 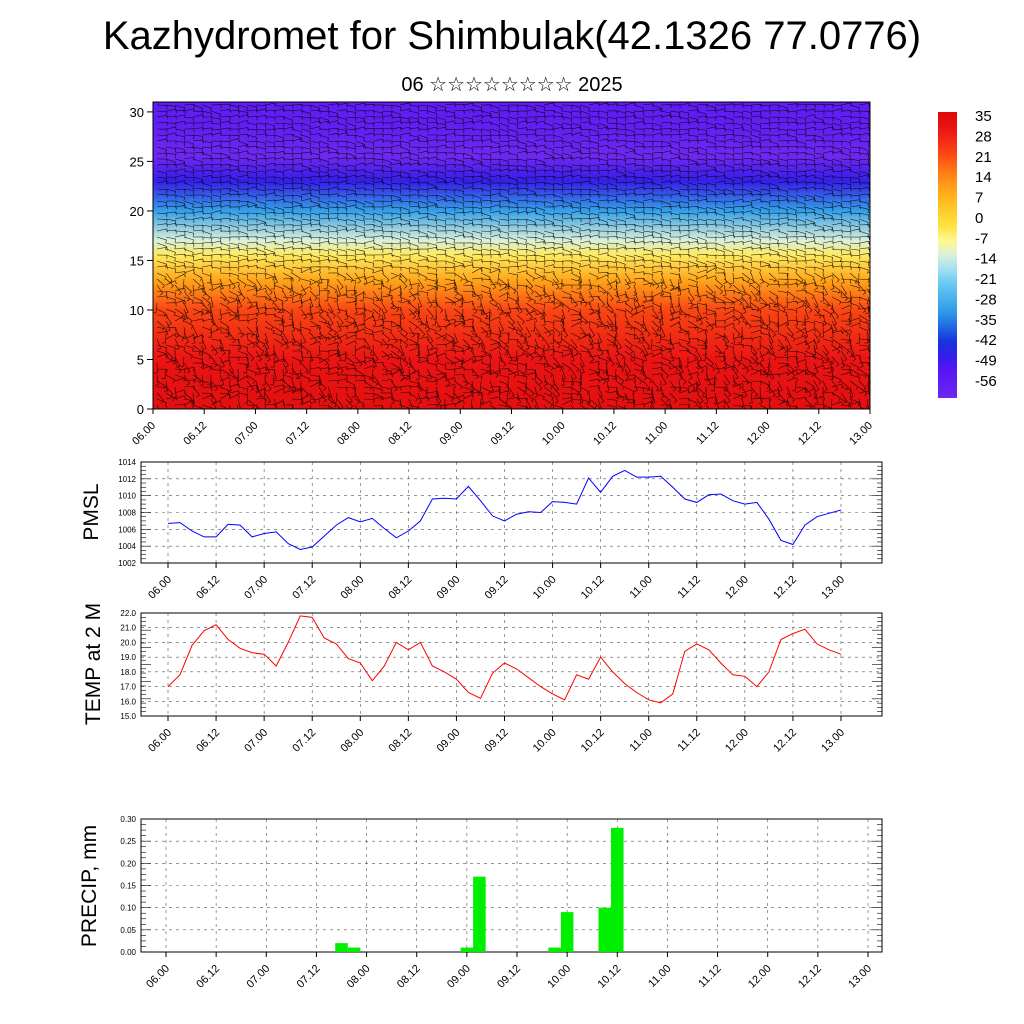 What do you see at coordinates (128, 863) in the screenshot?
I see `y-tick-label: 0.20` at bounding box center [128, 863].